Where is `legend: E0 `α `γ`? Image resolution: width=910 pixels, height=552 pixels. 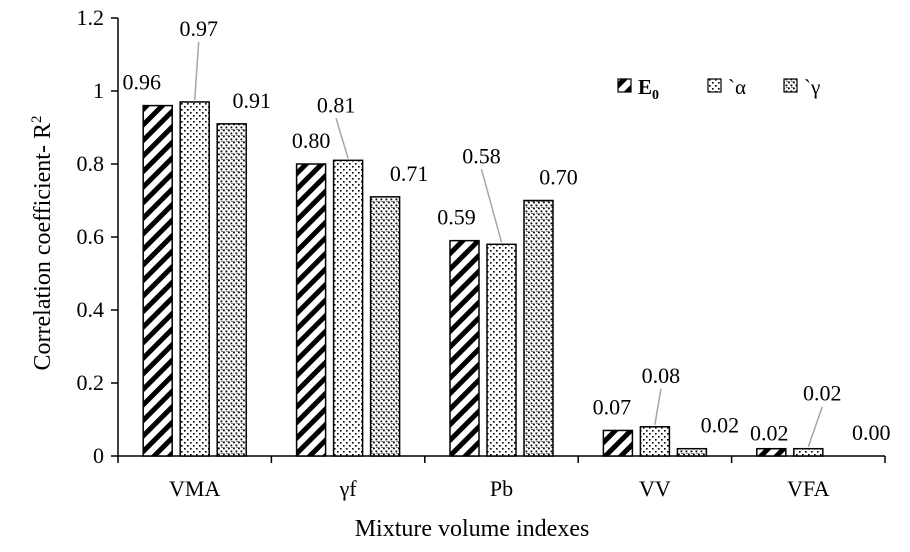
legend: E0 `α `γ is located at coordinates (718, 89).